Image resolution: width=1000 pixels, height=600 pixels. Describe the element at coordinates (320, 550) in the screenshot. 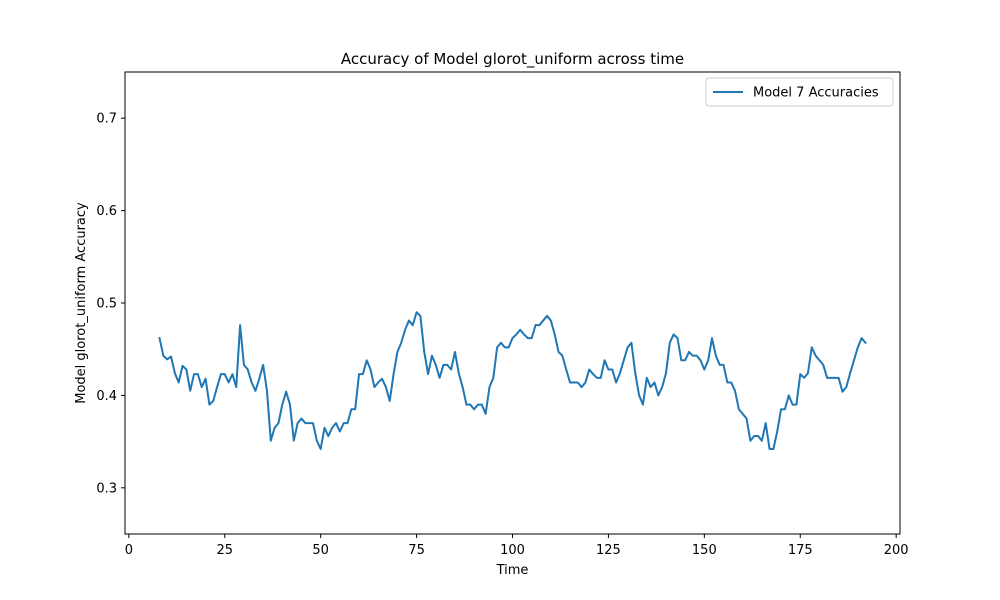

I see `x-tick-label: 50` at that location.